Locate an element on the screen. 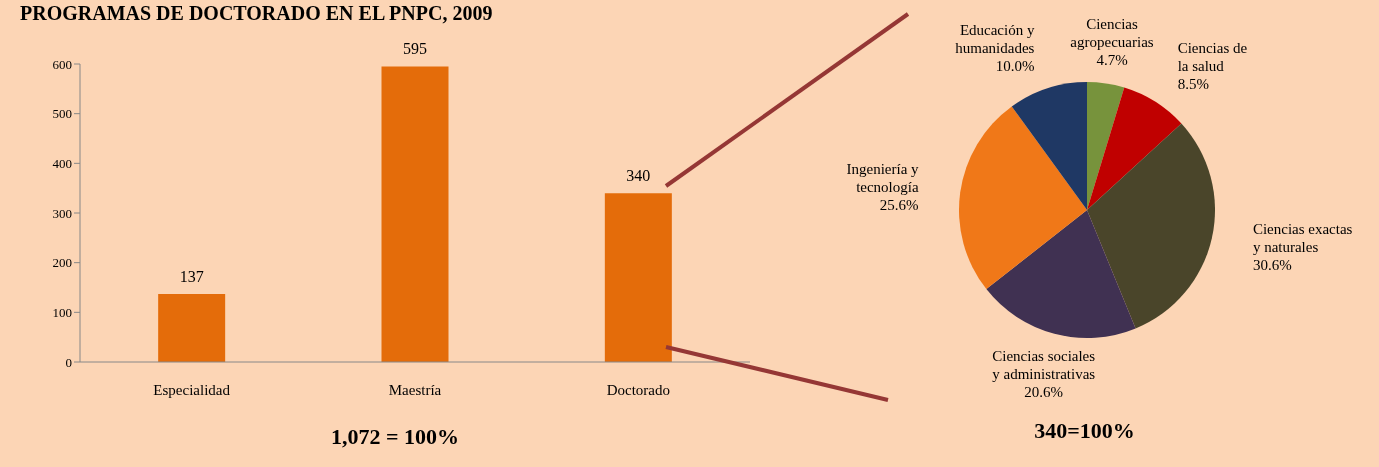  data-label: 4.7% is located at coordinates (1112, 59).